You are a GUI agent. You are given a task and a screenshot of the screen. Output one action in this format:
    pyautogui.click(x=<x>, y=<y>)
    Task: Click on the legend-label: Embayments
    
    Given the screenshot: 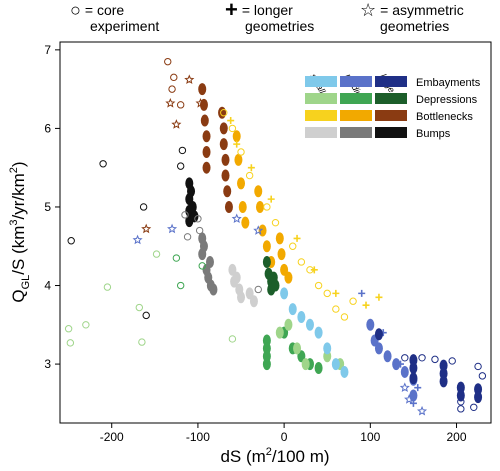 What is the action you would take?
    pyautogui.click(x=448, y=83)
    